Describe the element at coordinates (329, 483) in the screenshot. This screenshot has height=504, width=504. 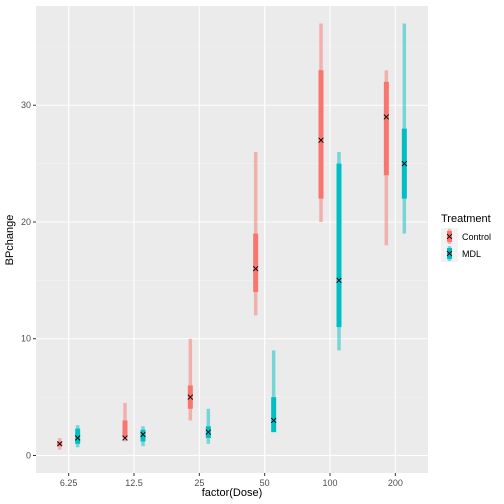
I see `x-tick-label: 100` at that location.